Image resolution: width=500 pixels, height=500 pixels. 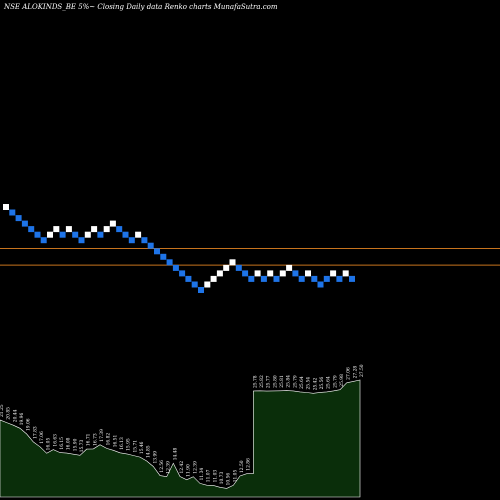 What do you see at coordinates (109, 439) in the screenshot?
I see `volume-label: 16.82` at bounding box center [109, 439].